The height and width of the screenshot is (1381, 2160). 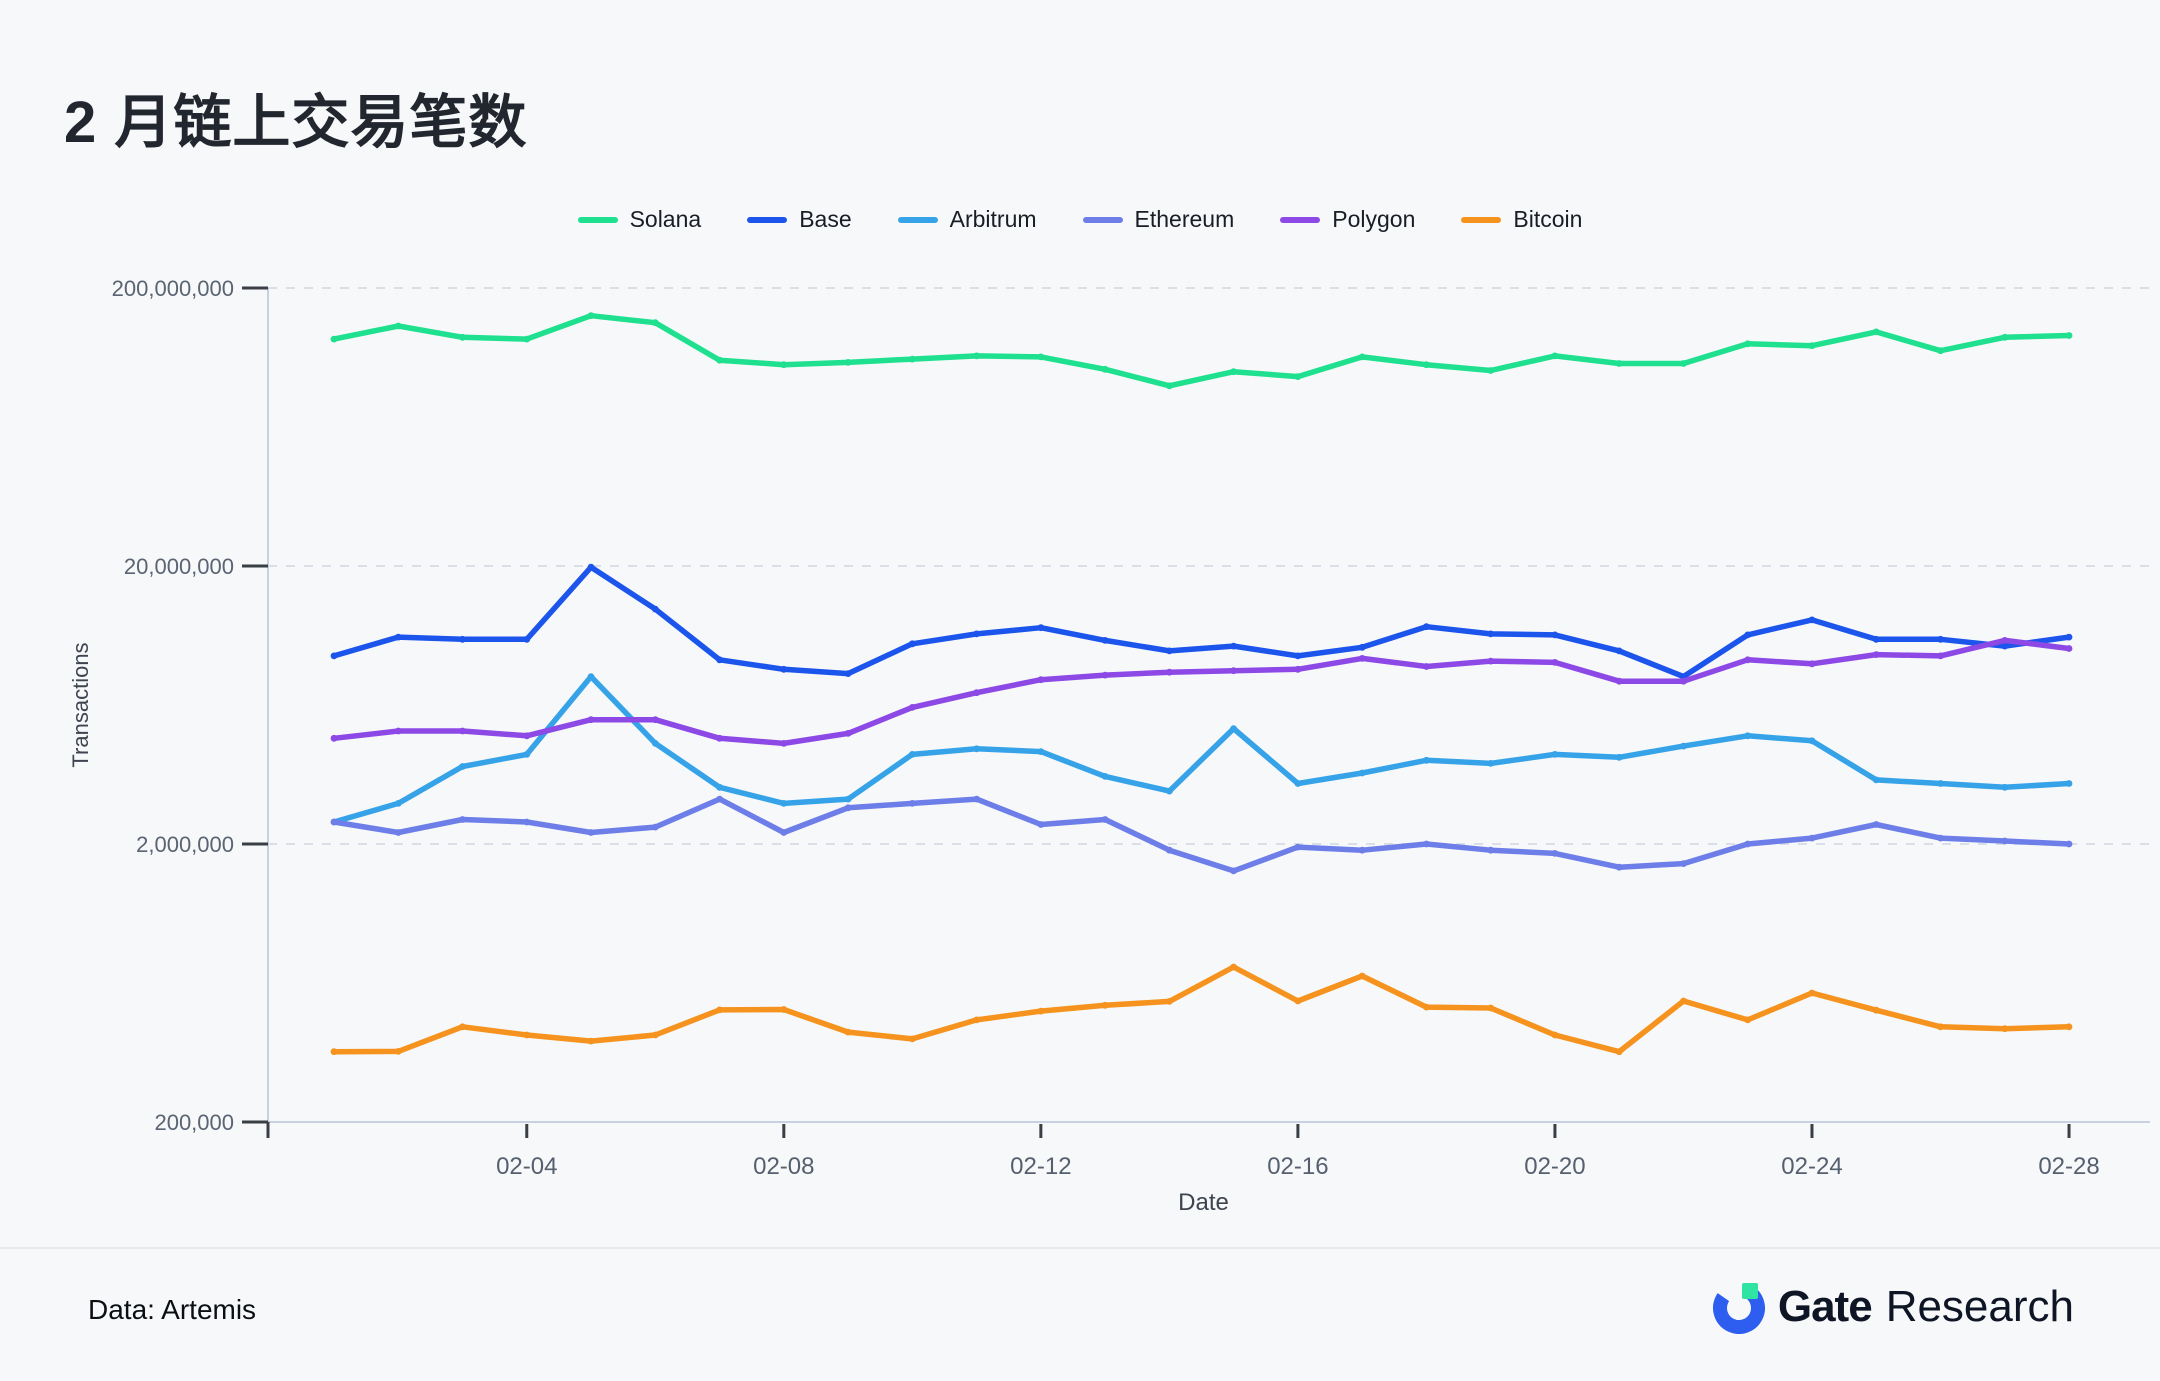 I want to click on legend-item-base: Base, so click(x=799, y=219).